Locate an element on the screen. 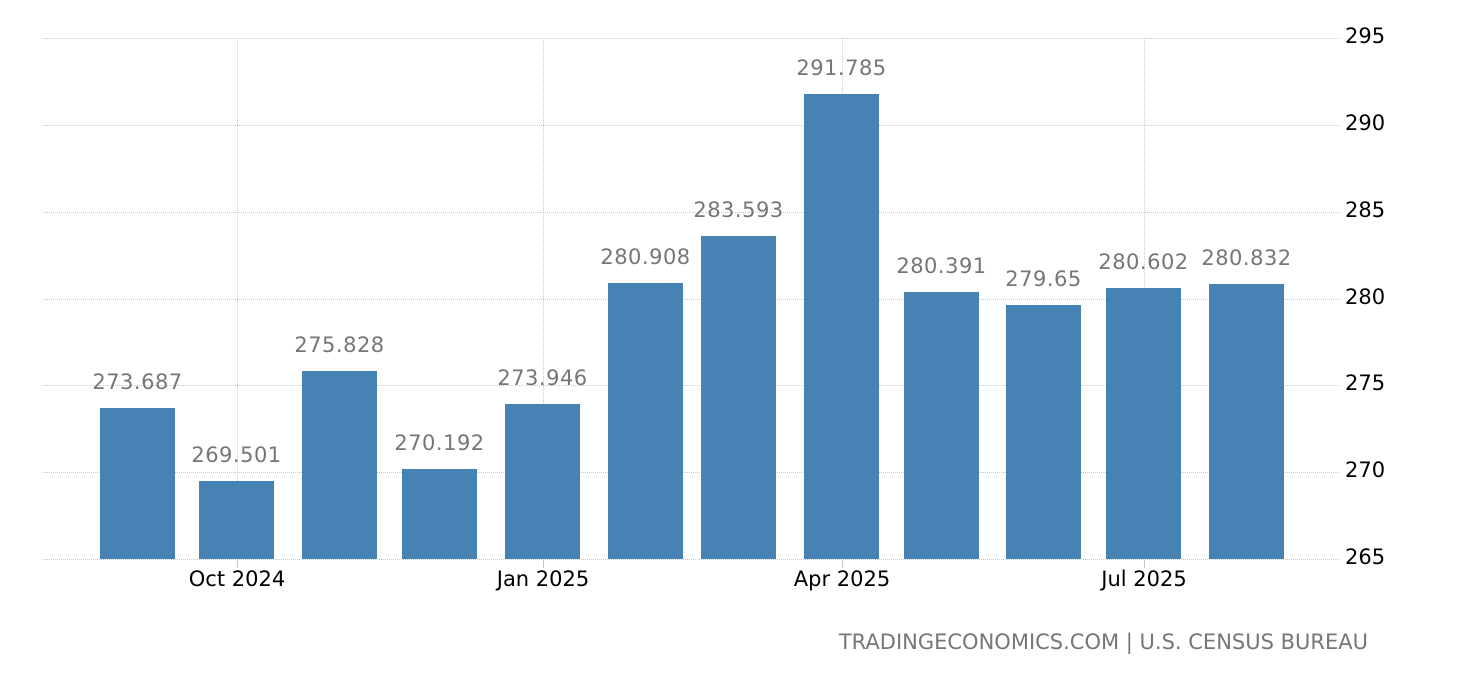  bar-value-label: 275.828 is located at coordinates (339, 345).